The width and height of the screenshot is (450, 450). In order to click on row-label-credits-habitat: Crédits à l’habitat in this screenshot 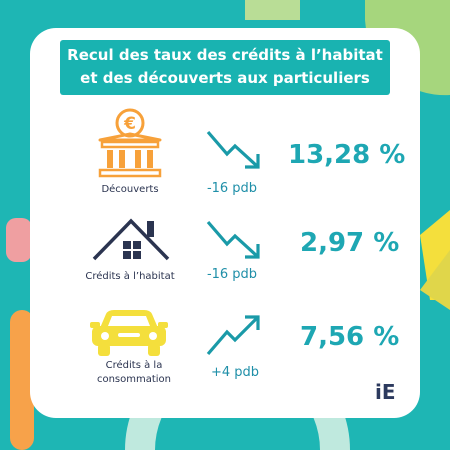, I will do `click(130, 276)`.